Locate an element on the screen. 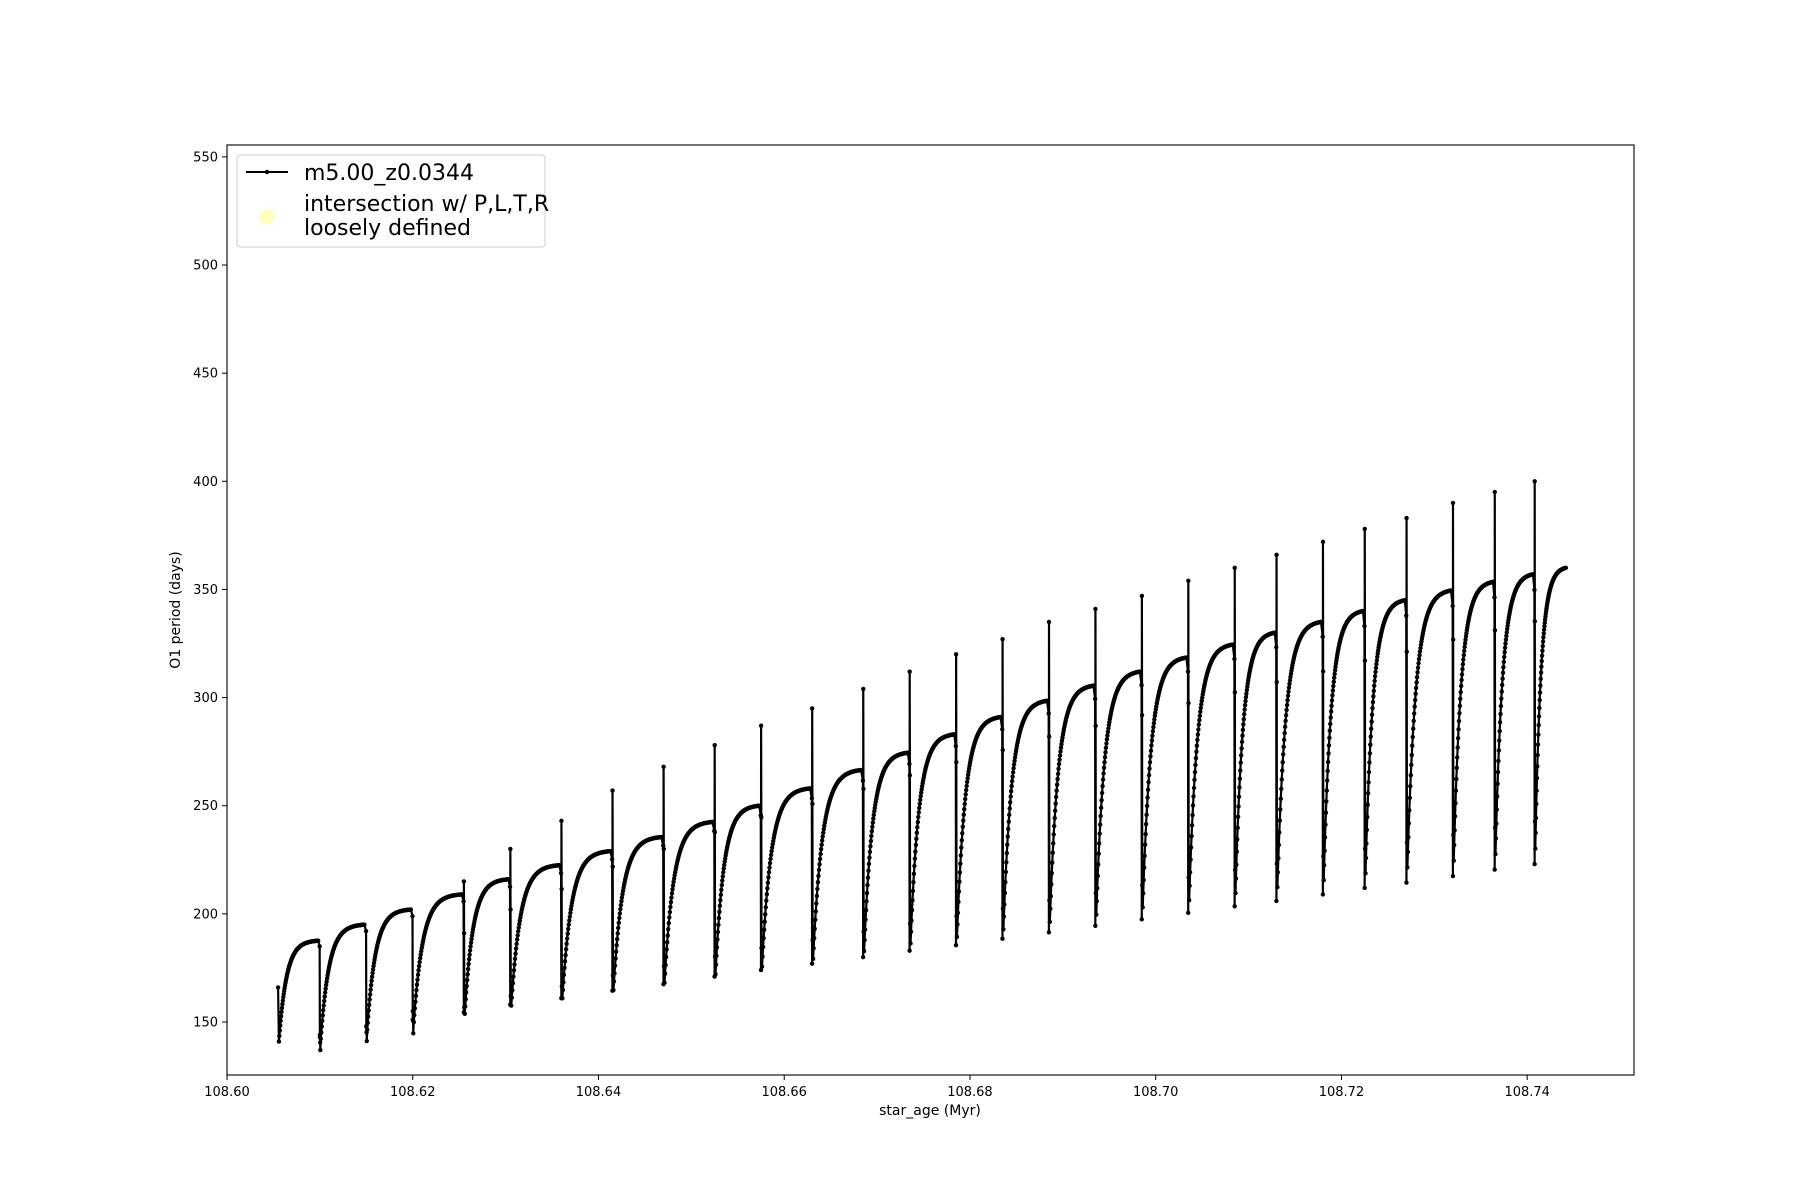  y-tick-label: 200 is located at coordinates (205, 914).